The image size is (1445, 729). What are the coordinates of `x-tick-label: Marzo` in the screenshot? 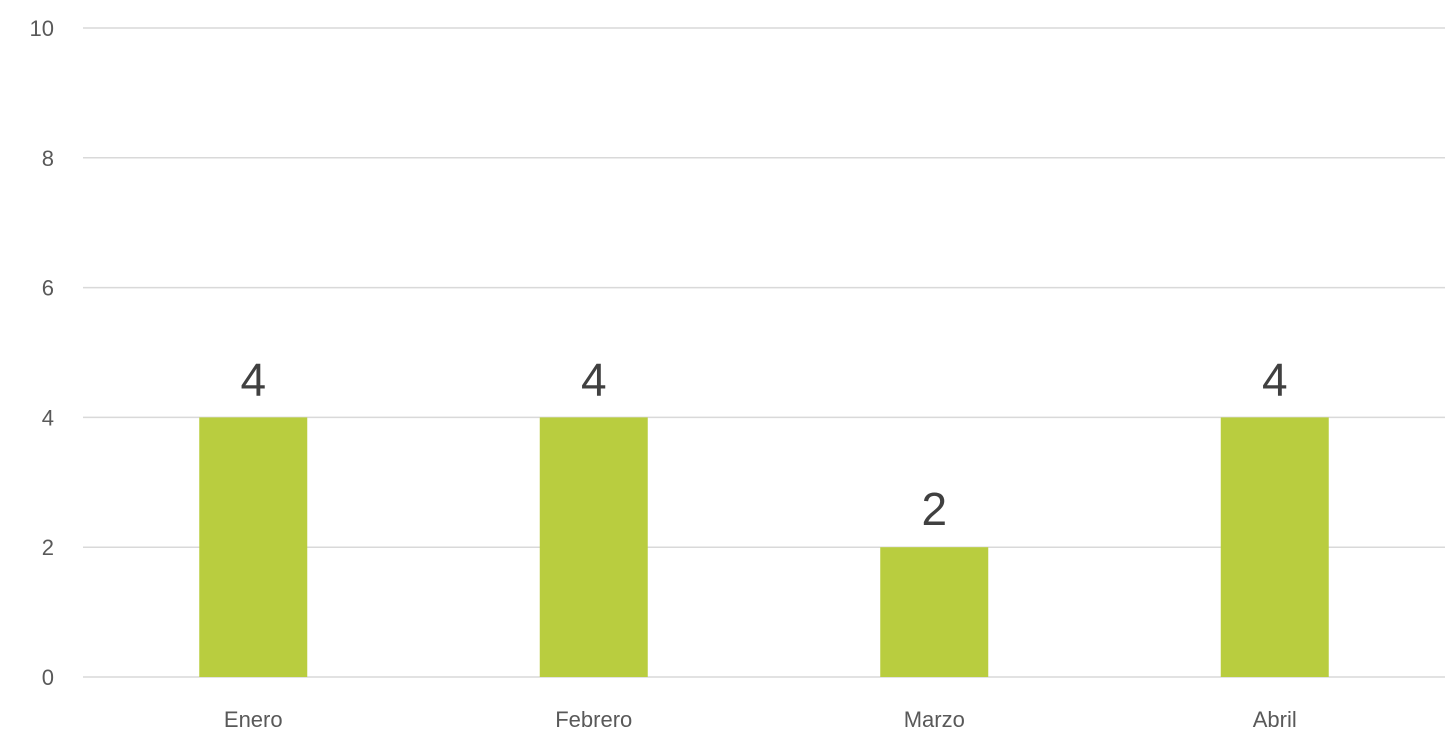 It's located at (934, 718).